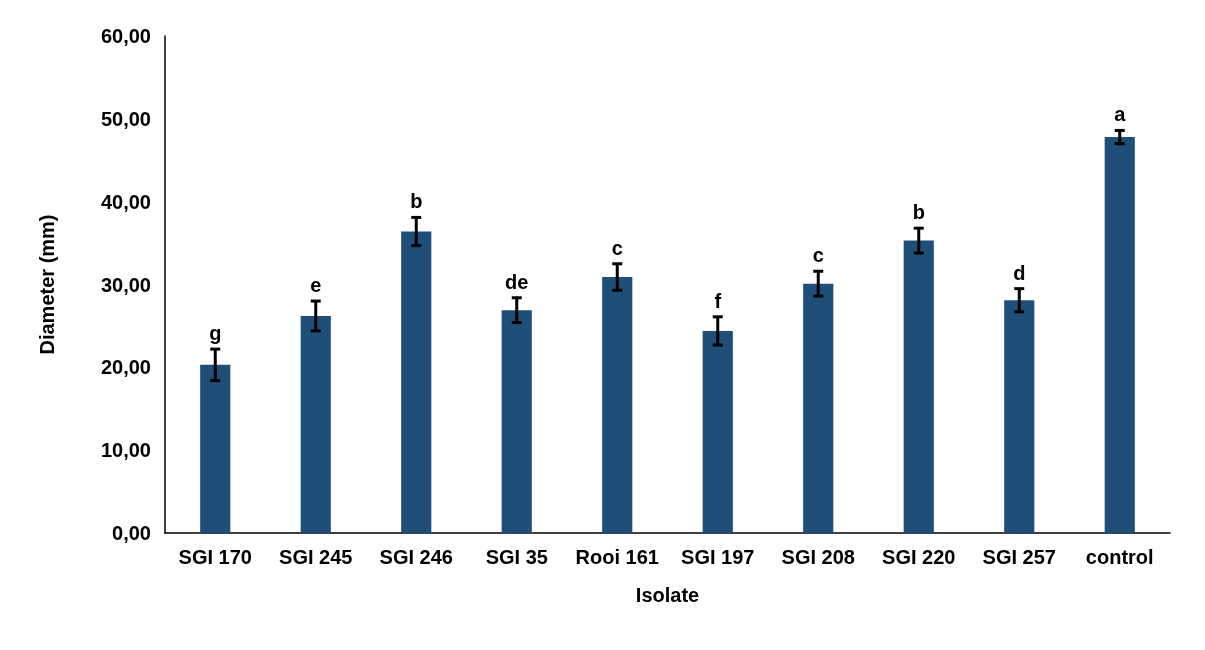 The image size is (1205, 650). I want to click on x-tick-label: SGI 245, so click(316, 557).